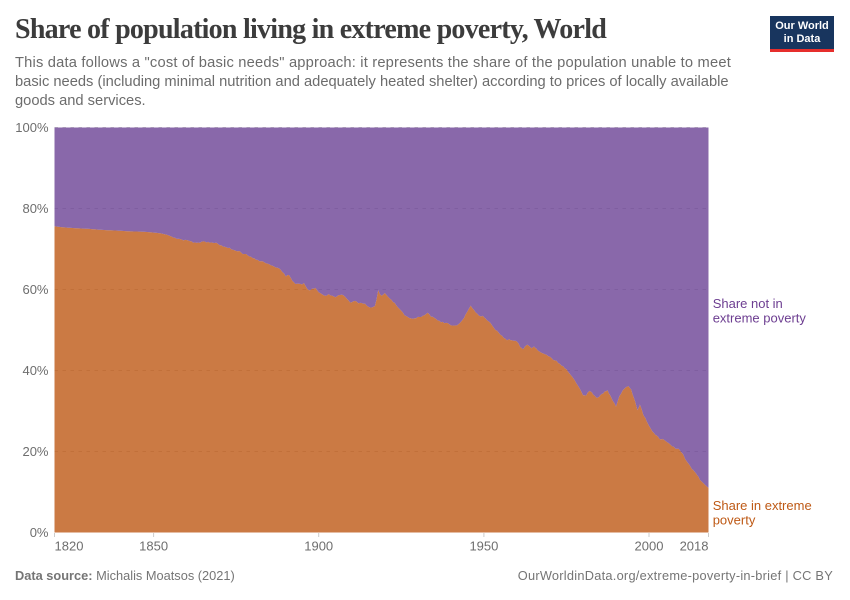  I want to click on svg-text: 1950, so click(483, 546).